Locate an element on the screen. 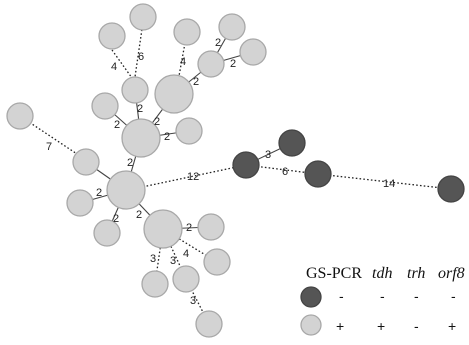 The width and height of the screenshot is (469, 345). legend-swatch-dark is located at coordinates (311, 297).